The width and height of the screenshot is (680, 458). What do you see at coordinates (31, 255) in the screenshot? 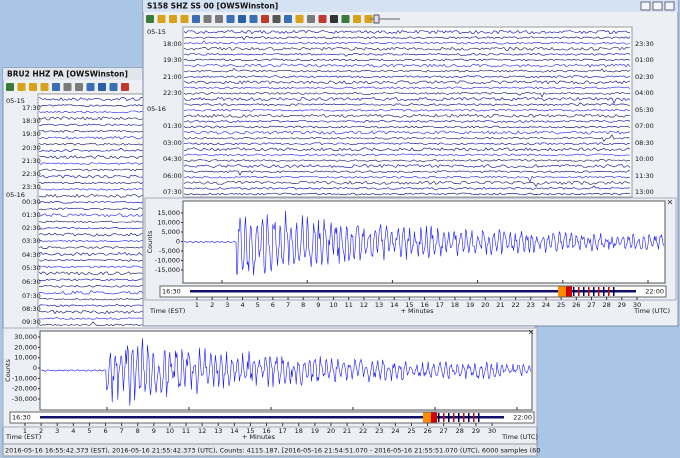
I see `helicorder-time-label: 04:30` at bounding box center [31, 255].